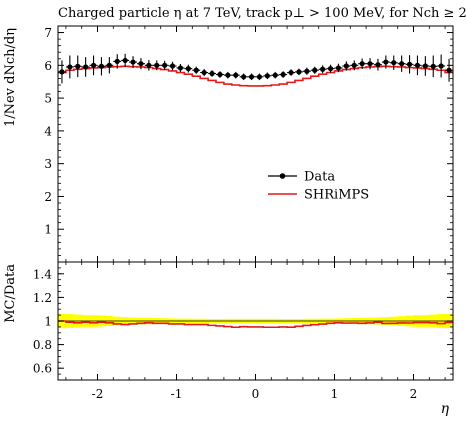 This screenshot has width=467, height=421. Describe the element at coordinates (243, 345) in the screenshot. I see `ratio-y-tick: 0.8` at that location.